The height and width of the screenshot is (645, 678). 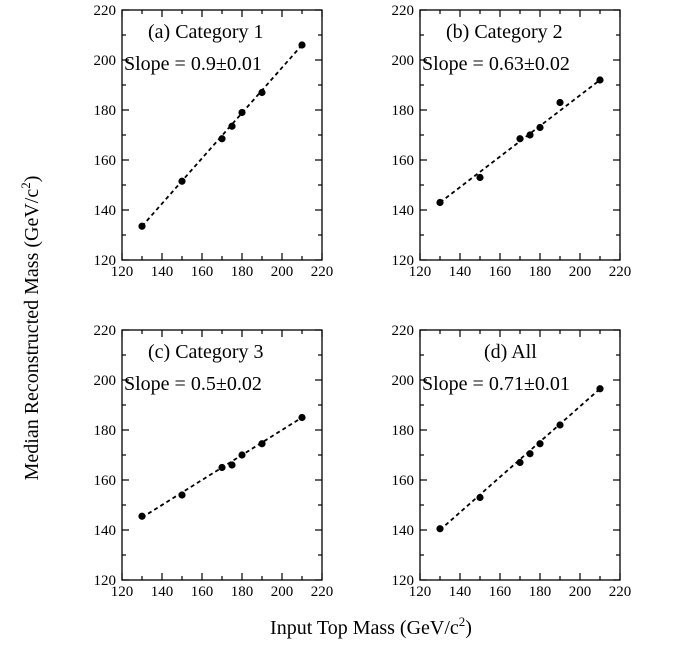 I want to click on y-axis-title: Median Reconstructed Mass (GeV/c2), so click(x=30, y=328).